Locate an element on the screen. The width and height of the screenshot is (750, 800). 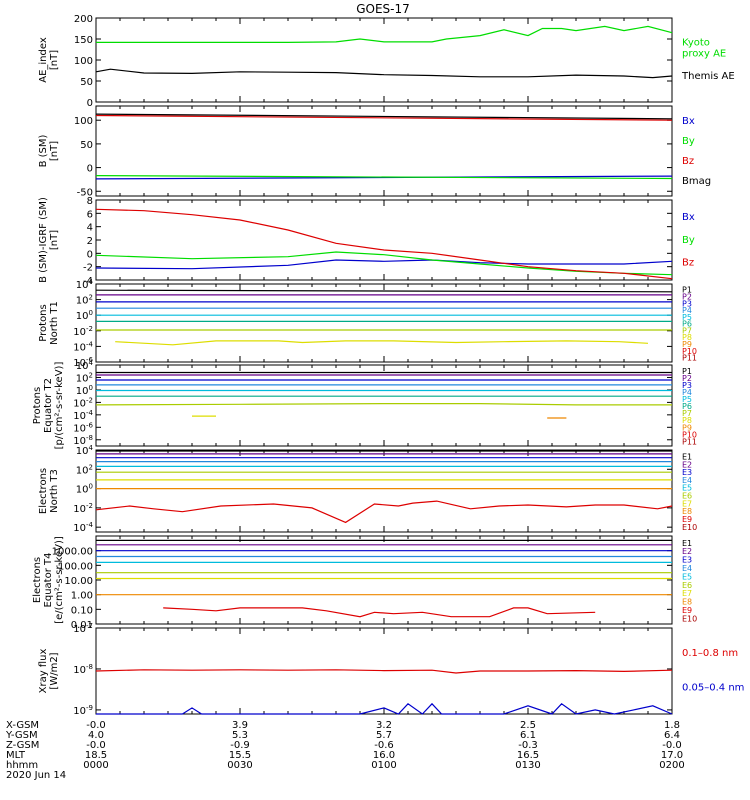
plot-title: GOES-17 is located at coordinates (383, 9).